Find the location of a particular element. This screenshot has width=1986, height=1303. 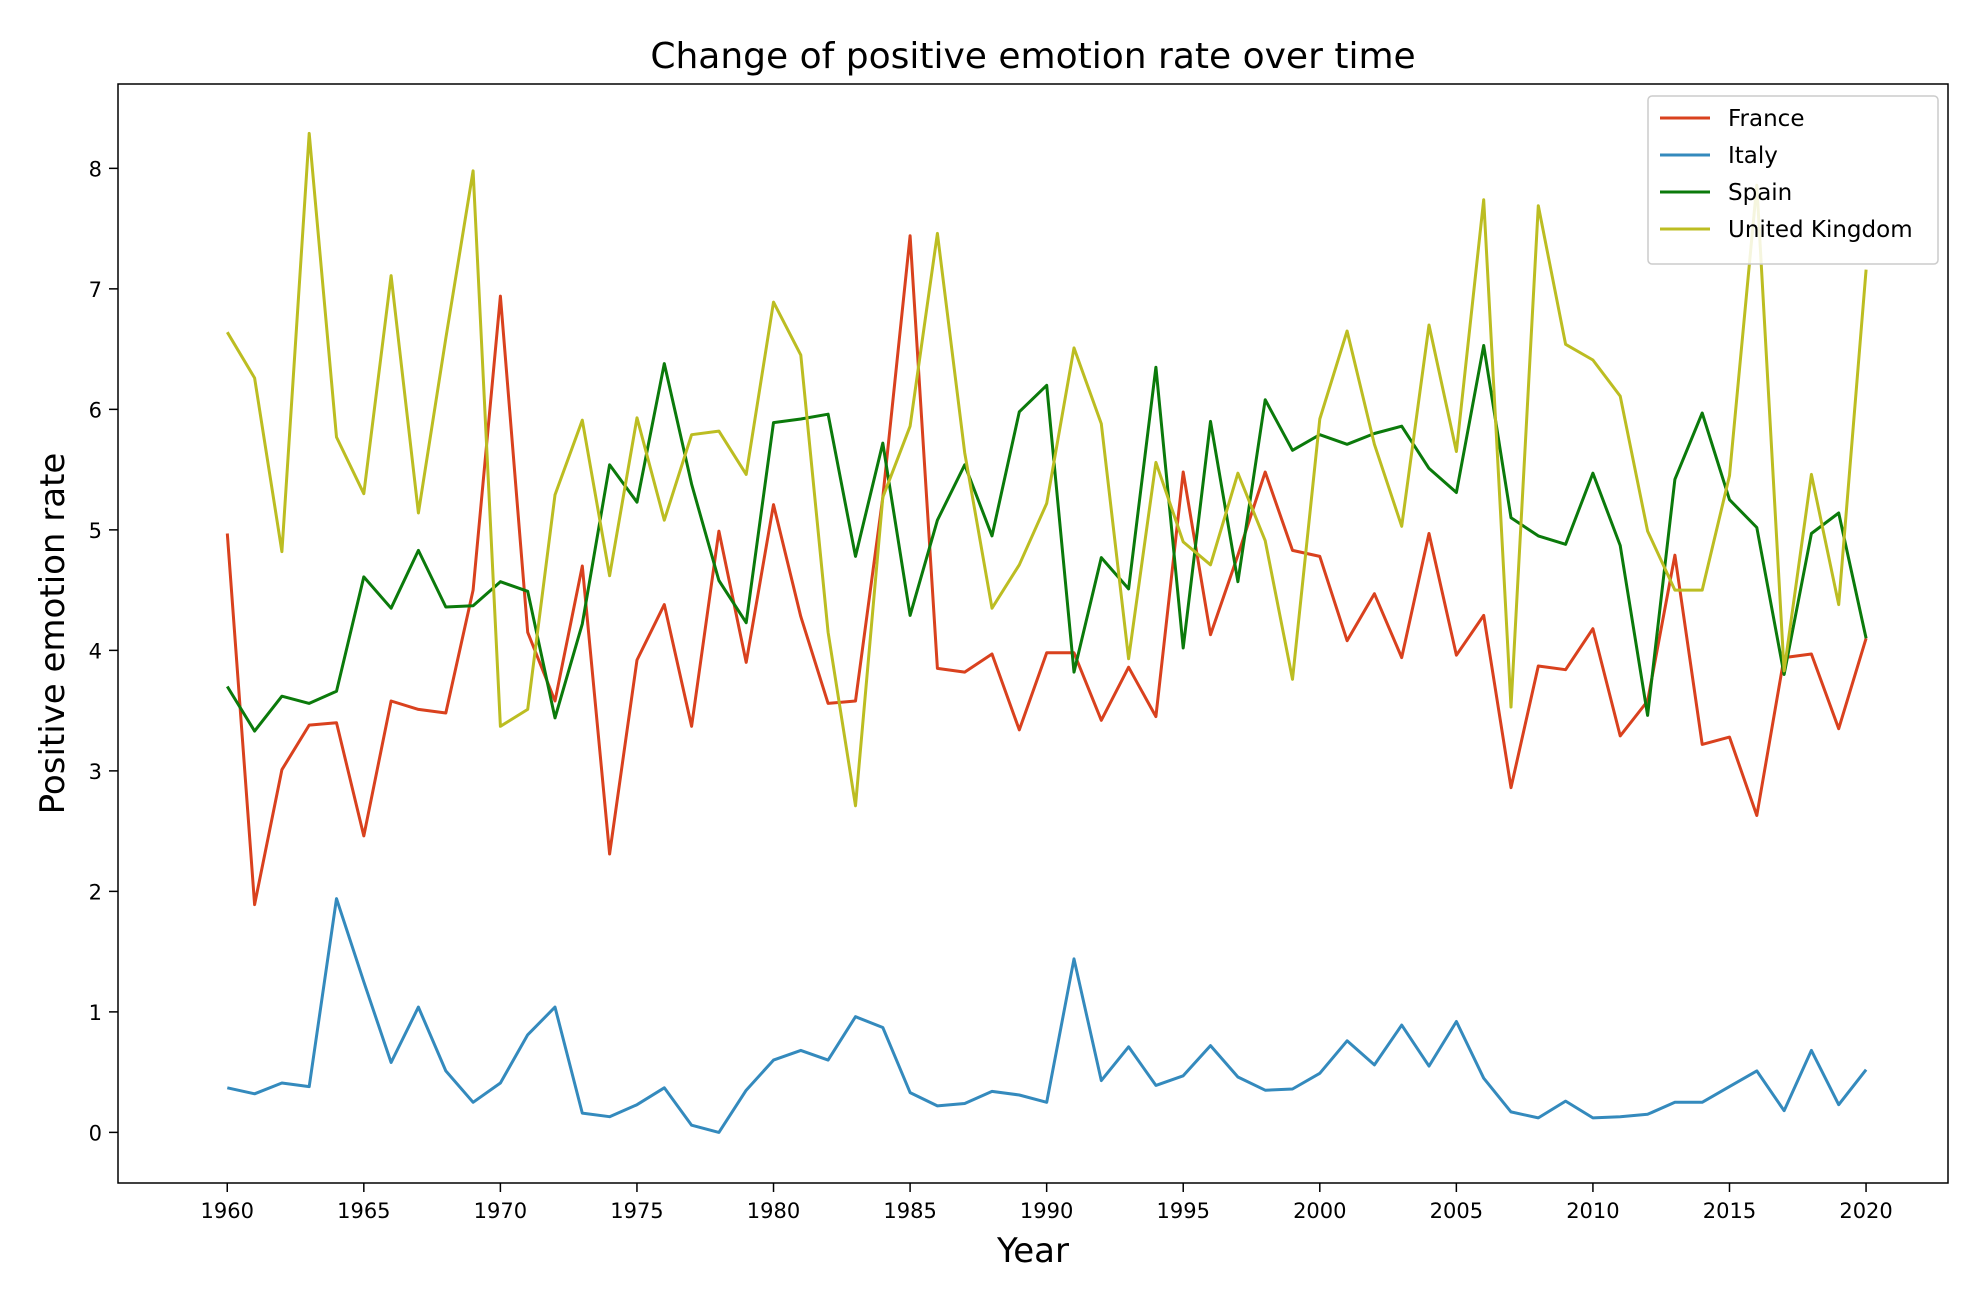

x-tick-label: 1985 is located at coordinates (909, 1211).